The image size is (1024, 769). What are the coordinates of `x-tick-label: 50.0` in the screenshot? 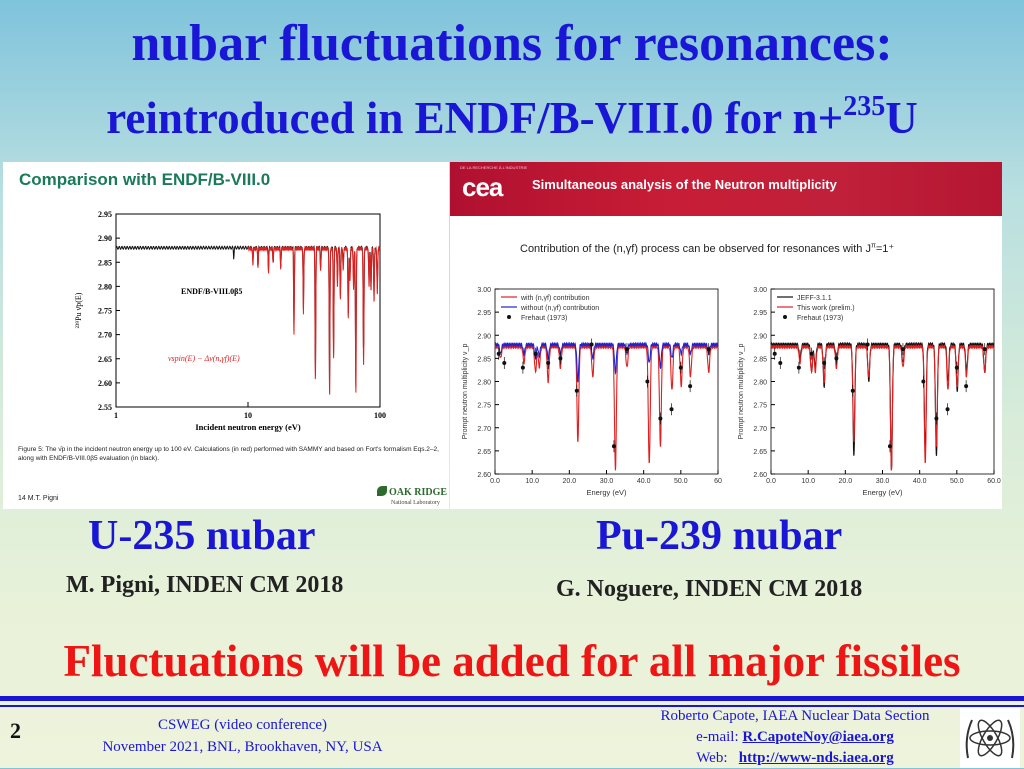 It's located at (681, 481).